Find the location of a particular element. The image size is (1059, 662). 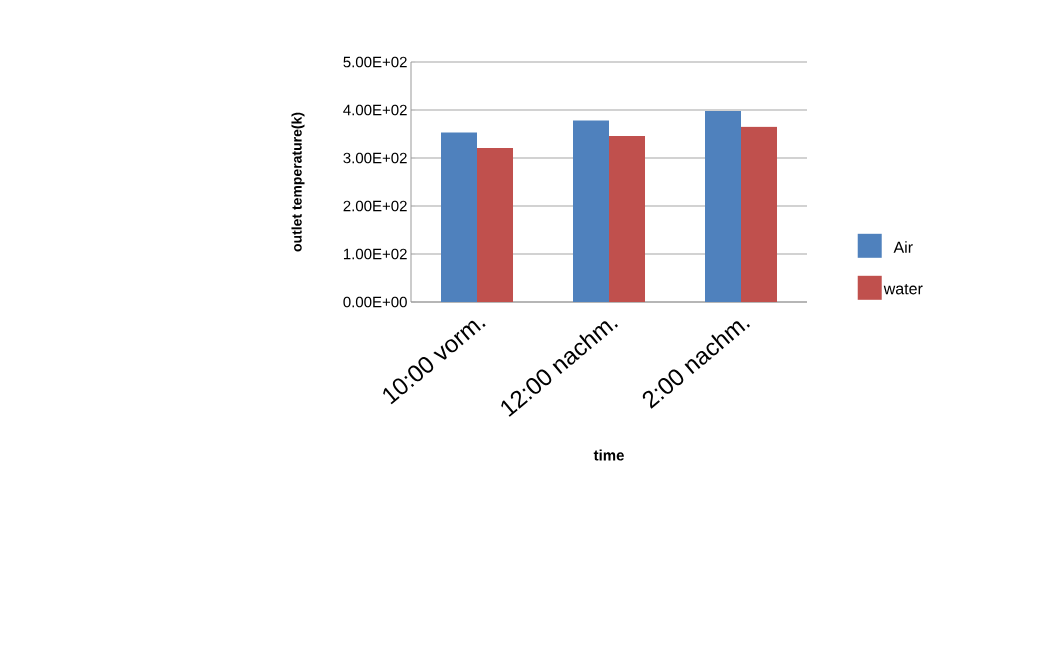

y-tick-label: 5.00E+02 is located at coordinates (375, 62).